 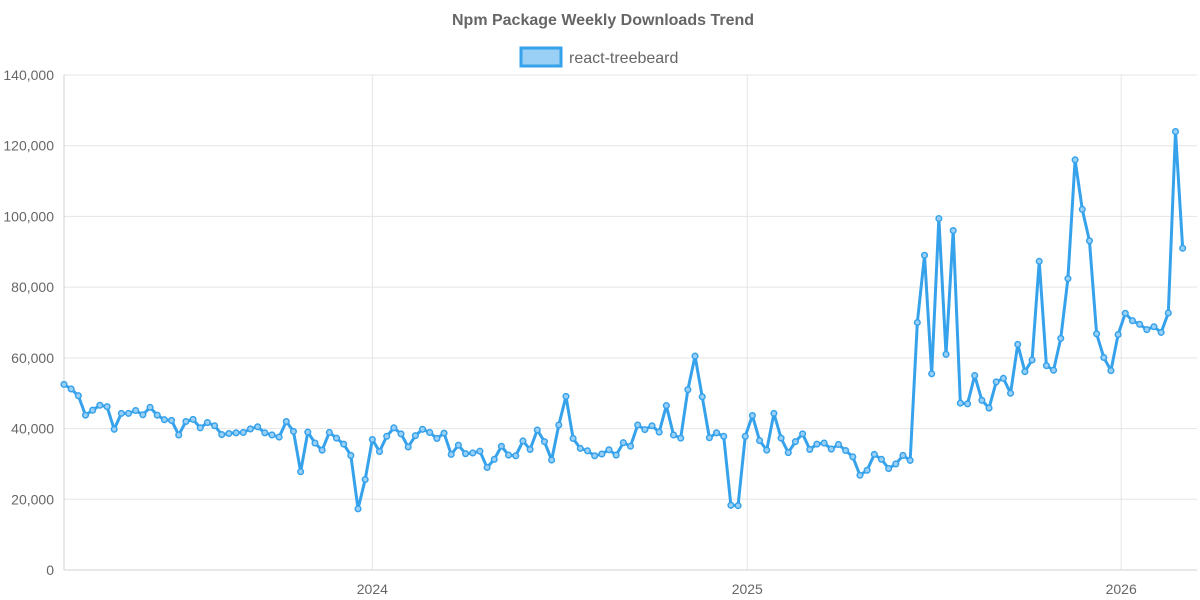 What do you see at coordinates (598, 57) in the screenshot?
I see `legend: react-treebeard` at bounding box center [598, 57].